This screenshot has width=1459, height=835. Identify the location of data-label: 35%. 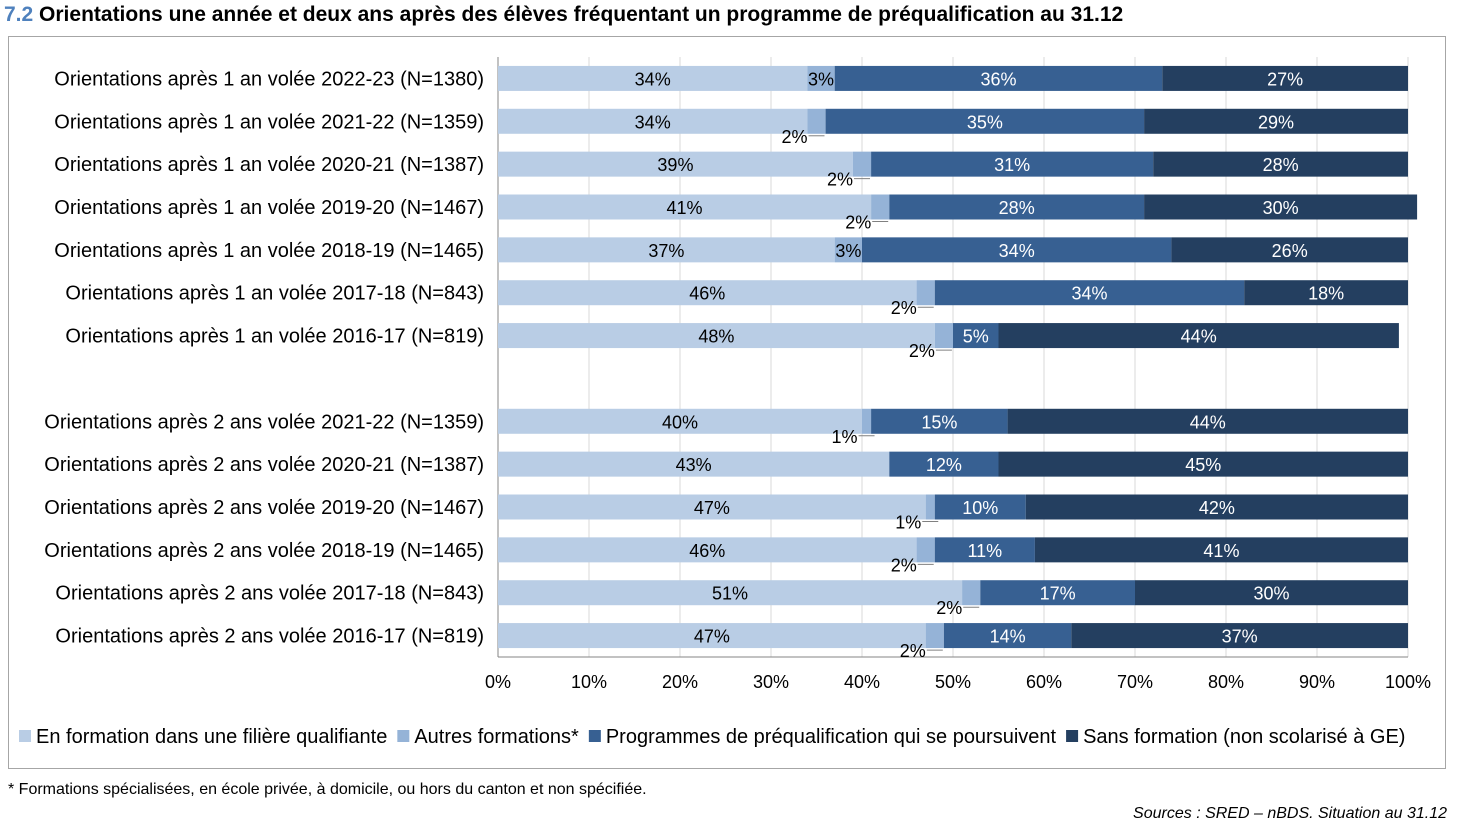
(985, 122).